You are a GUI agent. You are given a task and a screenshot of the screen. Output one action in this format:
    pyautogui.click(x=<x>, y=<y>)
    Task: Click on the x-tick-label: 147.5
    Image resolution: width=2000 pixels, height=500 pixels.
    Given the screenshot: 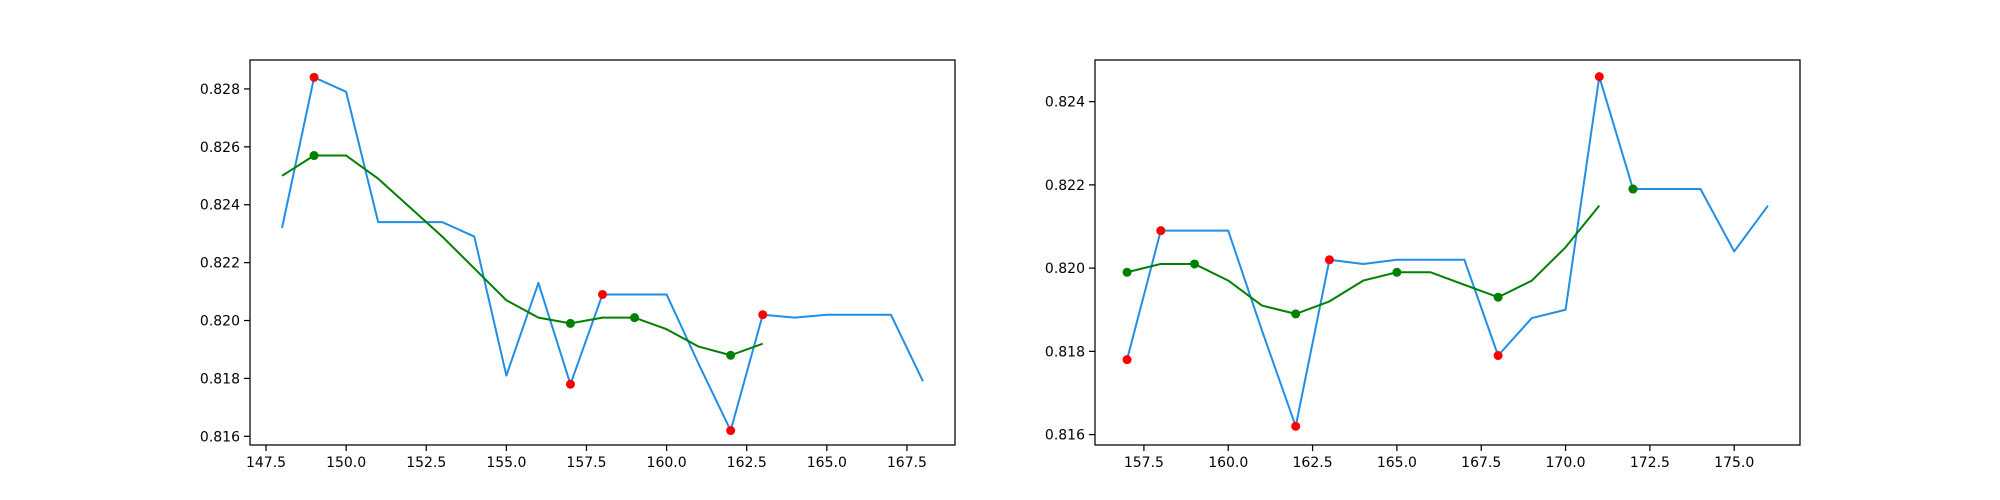 What is the action you would take?
    pyautogui.click(x=266, y=463)
    